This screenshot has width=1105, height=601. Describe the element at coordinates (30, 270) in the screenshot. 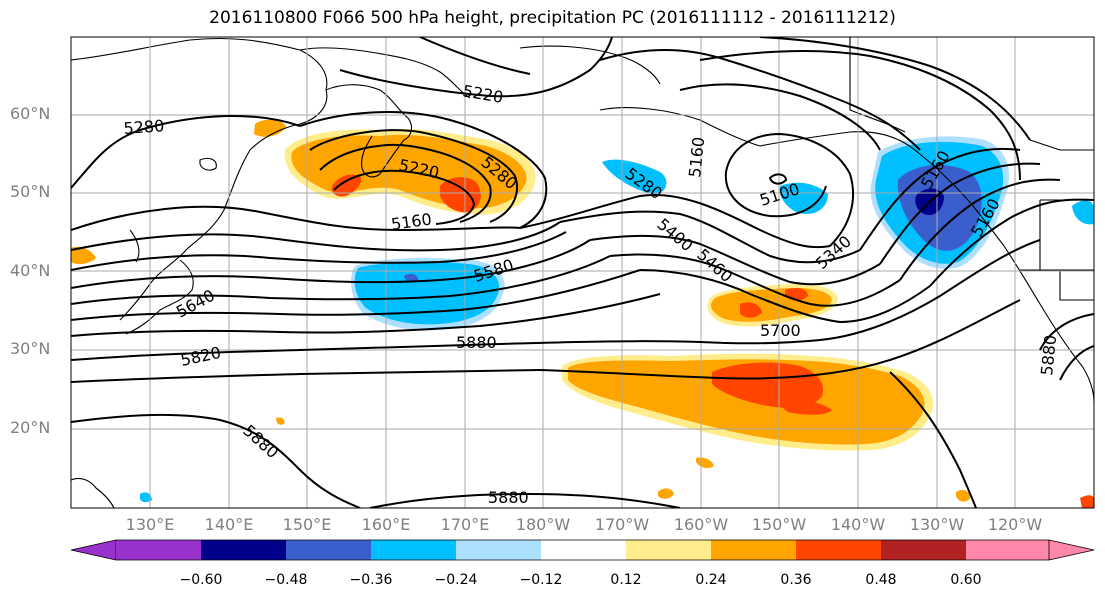

I see `lat-label: 40°N` at that location.